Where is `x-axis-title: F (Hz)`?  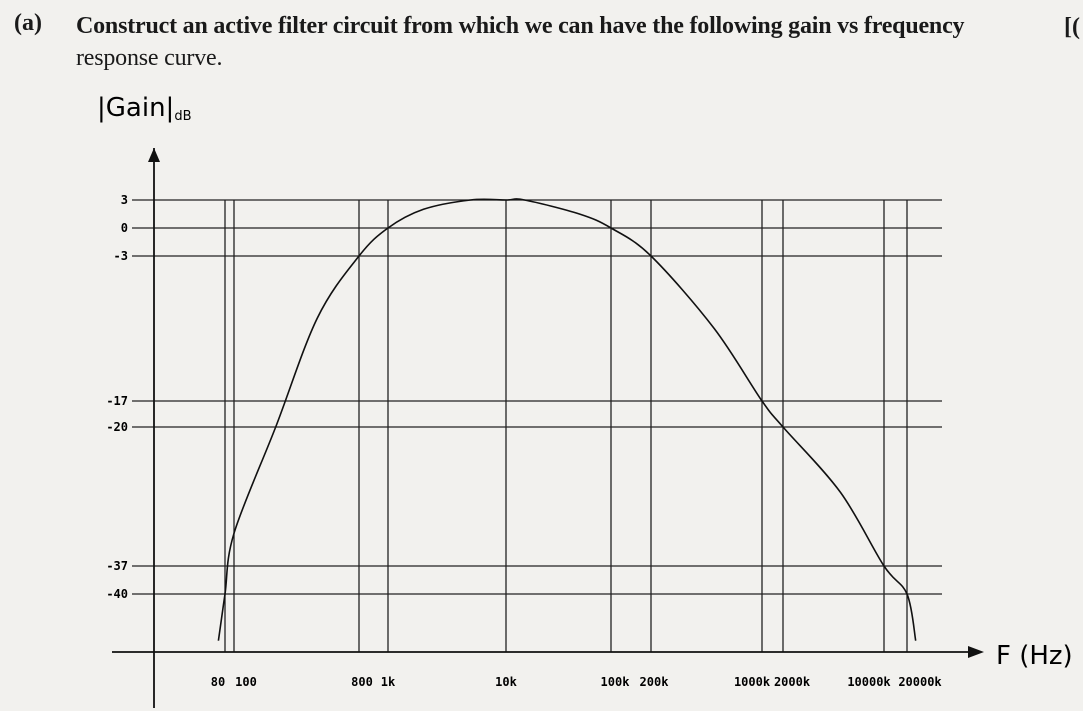
x-axis-title: F (Hz) is located at coordinates (1034, 656).